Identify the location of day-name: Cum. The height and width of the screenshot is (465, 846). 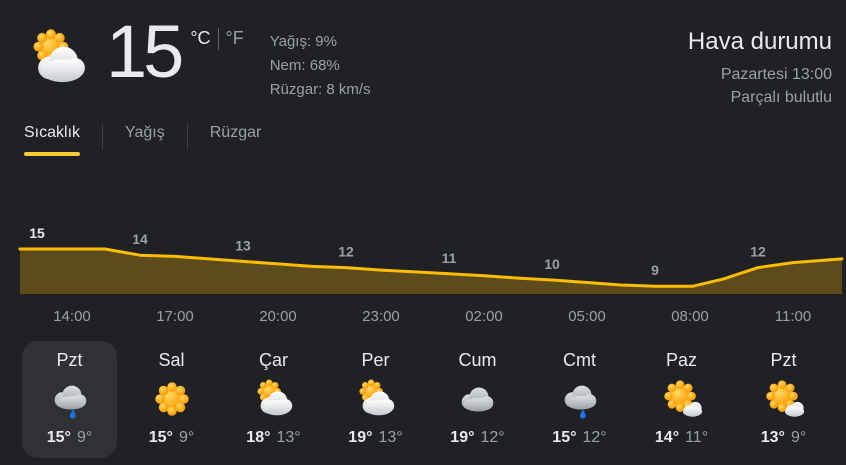
(477, 360).